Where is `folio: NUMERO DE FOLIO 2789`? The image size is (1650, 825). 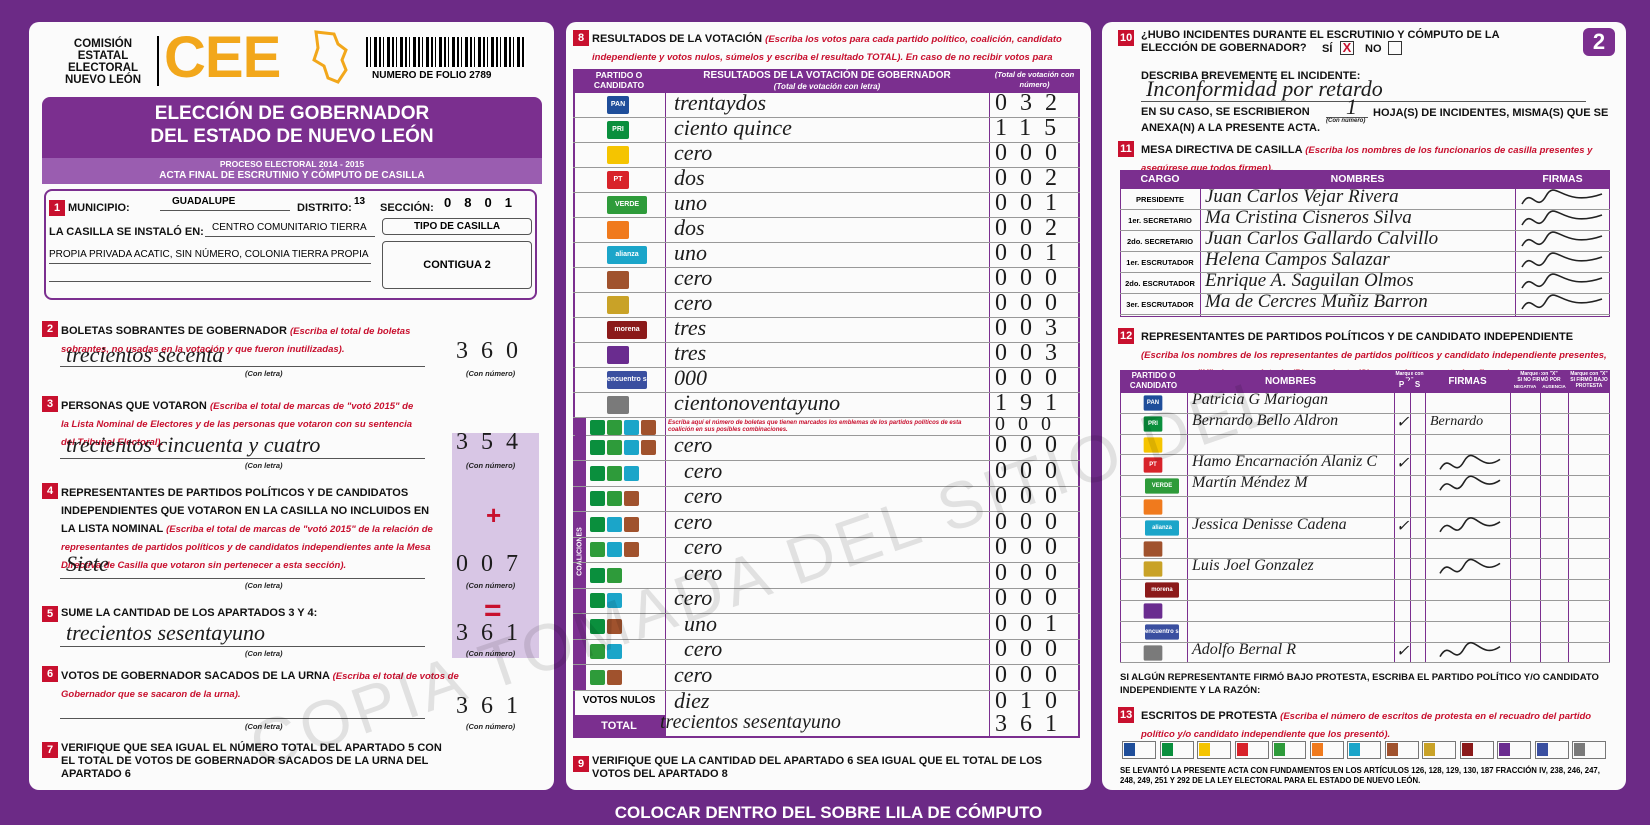 folio: NUMERO DE FOLIO 2789 is located at coordinates (432, 75).